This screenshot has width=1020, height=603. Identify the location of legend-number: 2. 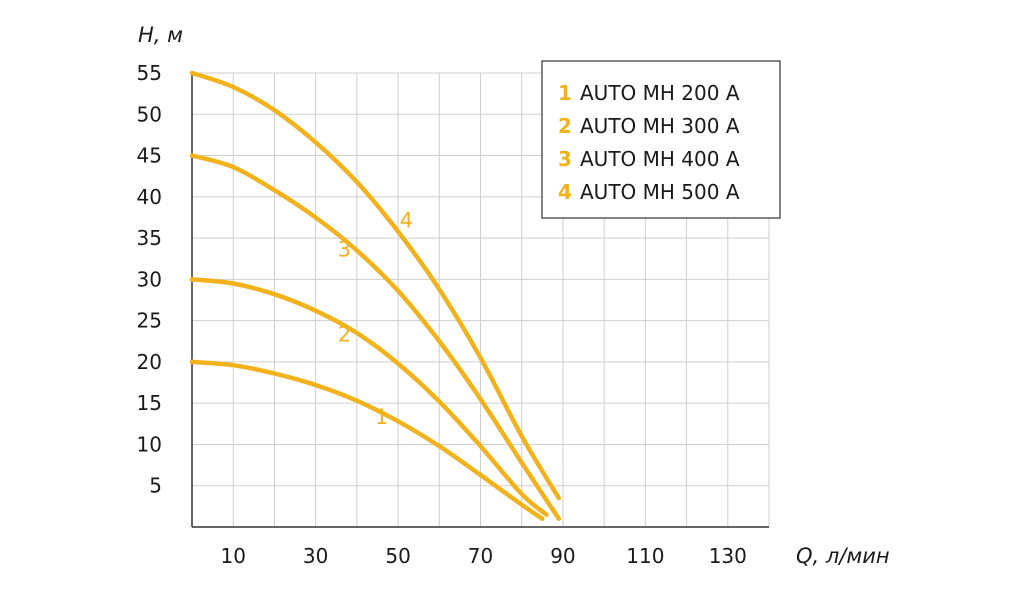
(565, 126).